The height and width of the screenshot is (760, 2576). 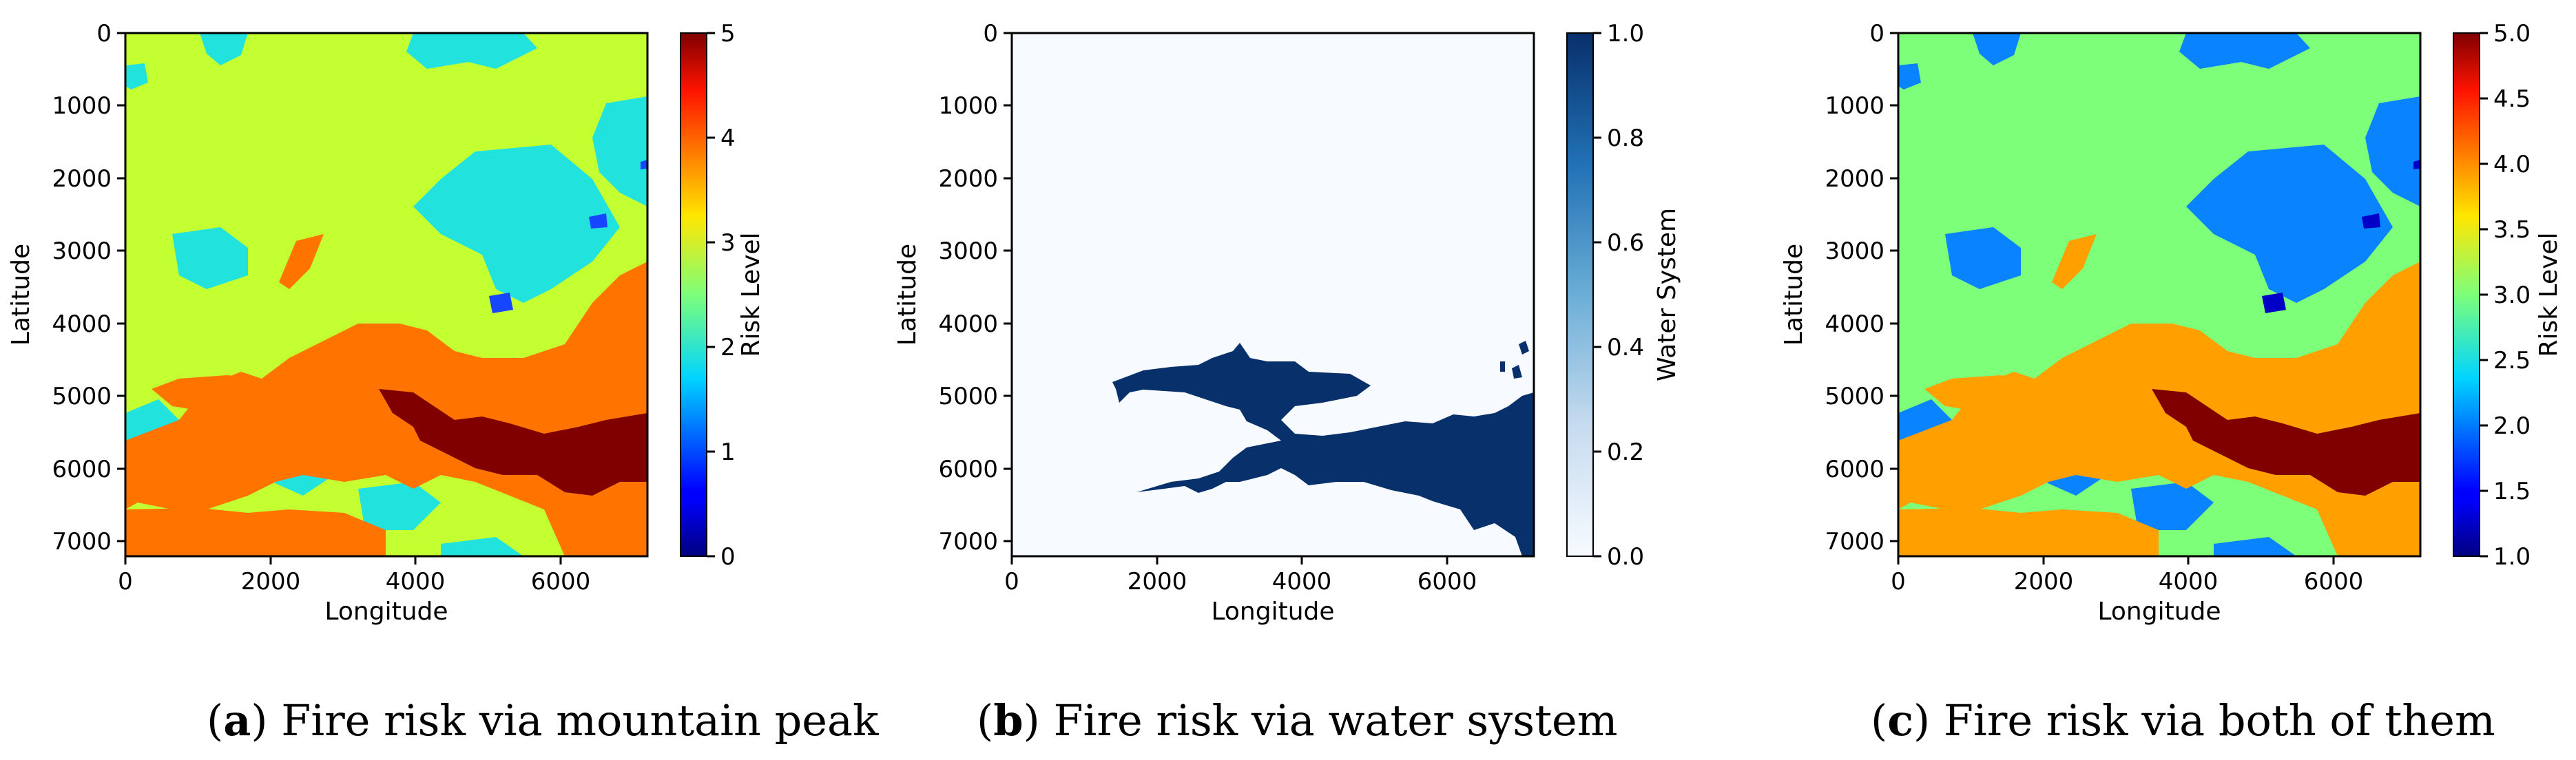 What do you see at coordinates (1900, 720) in the screenshot?
I see `caption-letter: c` at bounding box center [1900, 720].